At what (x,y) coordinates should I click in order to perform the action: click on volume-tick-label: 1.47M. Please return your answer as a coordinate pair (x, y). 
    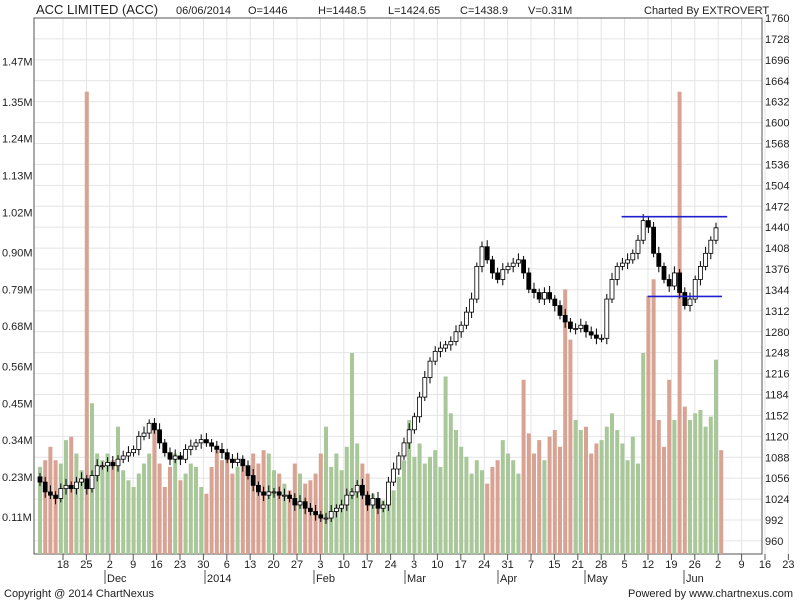
    Looking at the image, I should click on (17, 63).